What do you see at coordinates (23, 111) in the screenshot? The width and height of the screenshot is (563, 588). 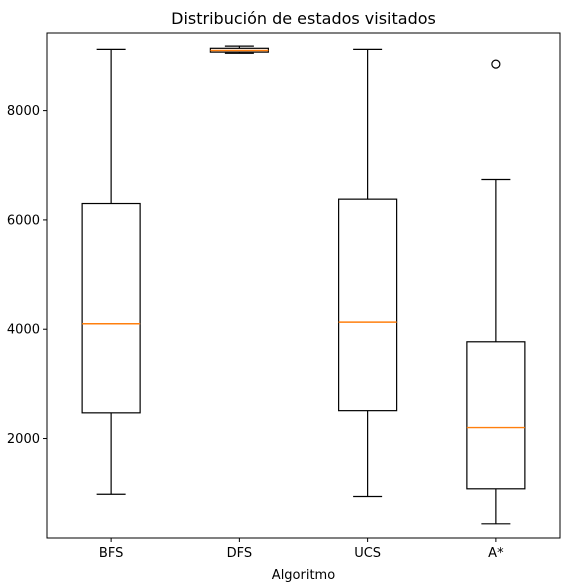 I see `y-tick-label: 8000` at bounding box center [23, 111].